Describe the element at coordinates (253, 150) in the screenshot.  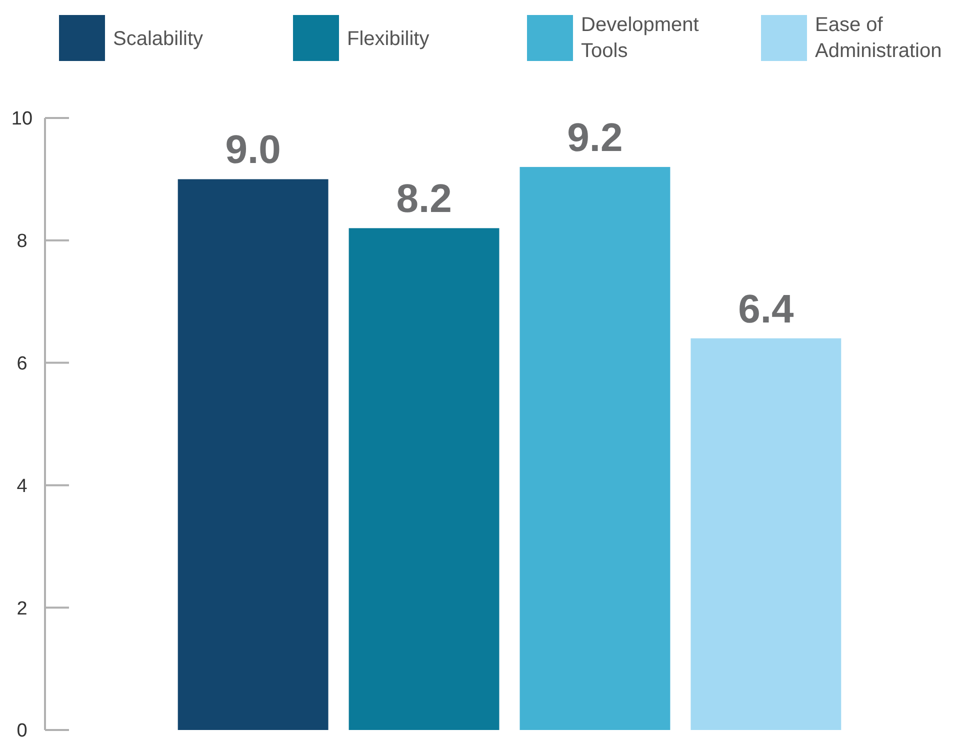
I see `text: 9.0` at that location.